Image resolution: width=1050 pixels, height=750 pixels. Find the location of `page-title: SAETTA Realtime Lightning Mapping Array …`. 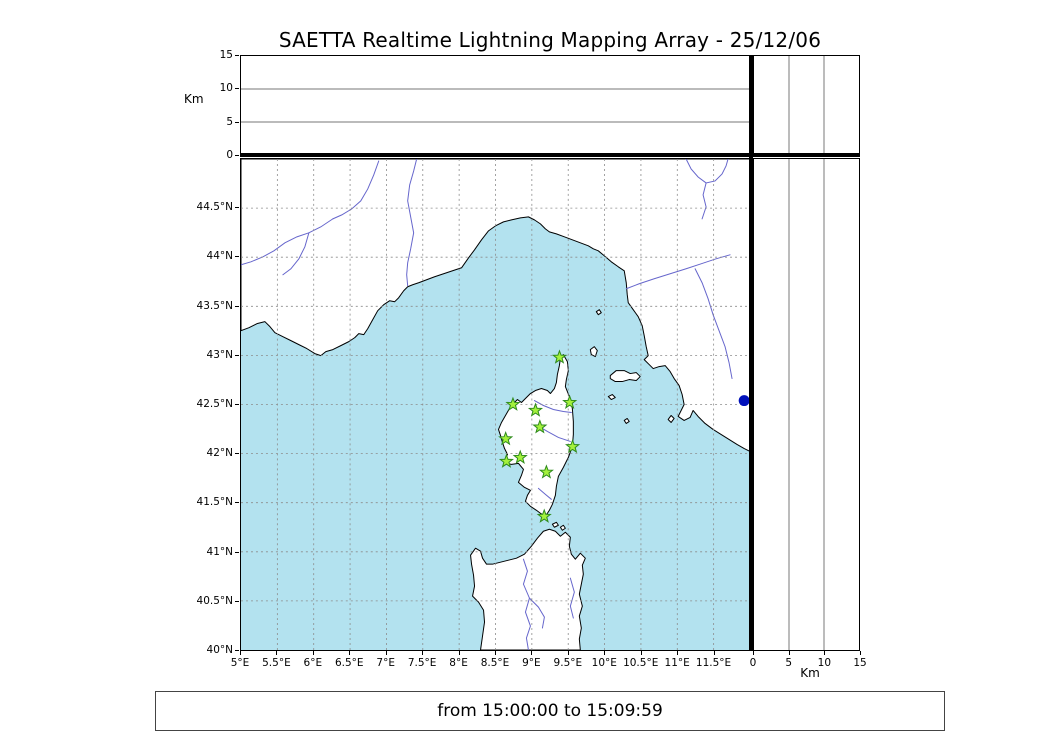

page-title: SAETTA Realtime Lightning Mapping Array … is located at coordinates (550, 40).